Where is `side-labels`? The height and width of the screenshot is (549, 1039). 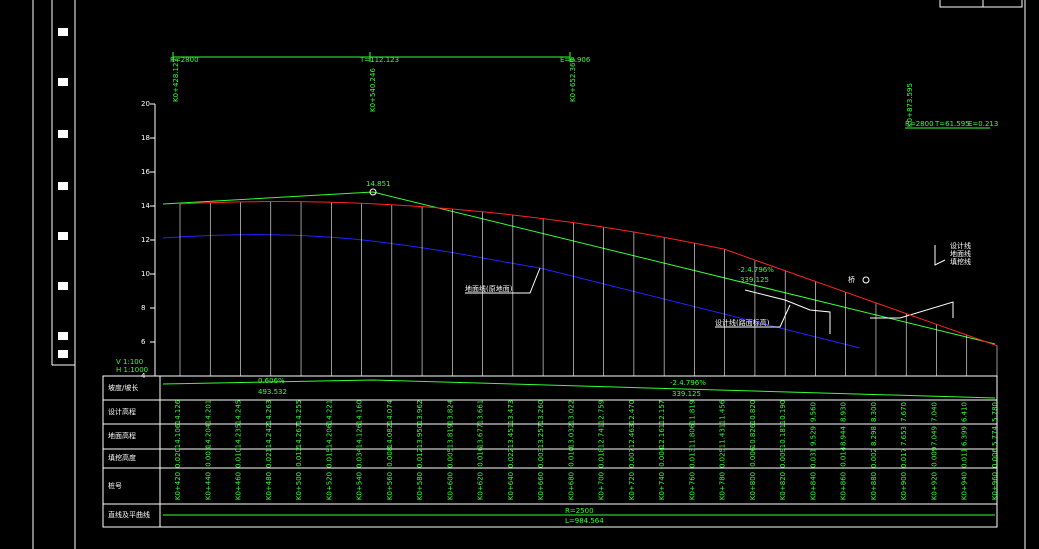 side-labels is located at coordinates (63, 193).